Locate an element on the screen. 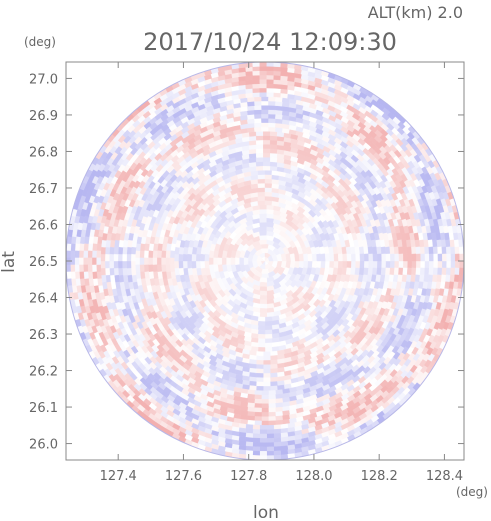 This screenshot has height=521, width=491. y-tick-label: 26.3 is located at coordinates (43, 335).